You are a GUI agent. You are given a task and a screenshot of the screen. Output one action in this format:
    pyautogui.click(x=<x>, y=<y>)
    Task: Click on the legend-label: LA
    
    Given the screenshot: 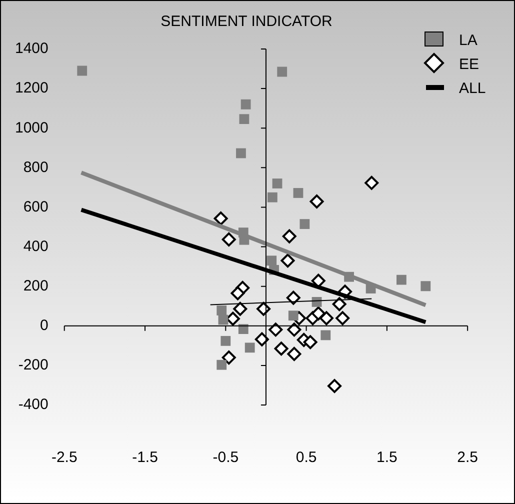 What is the action you would take?
    pyautogui.click(x=468, y=41)
    